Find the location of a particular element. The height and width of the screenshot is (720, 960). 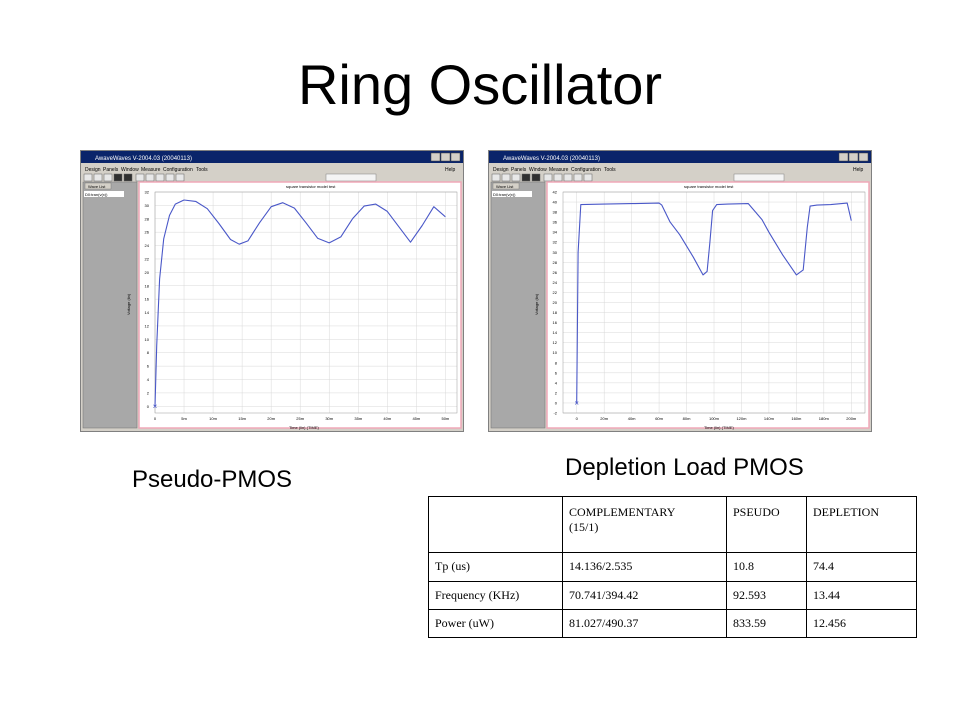

x-tick-label: 200m is located at coordinates (851, 418).